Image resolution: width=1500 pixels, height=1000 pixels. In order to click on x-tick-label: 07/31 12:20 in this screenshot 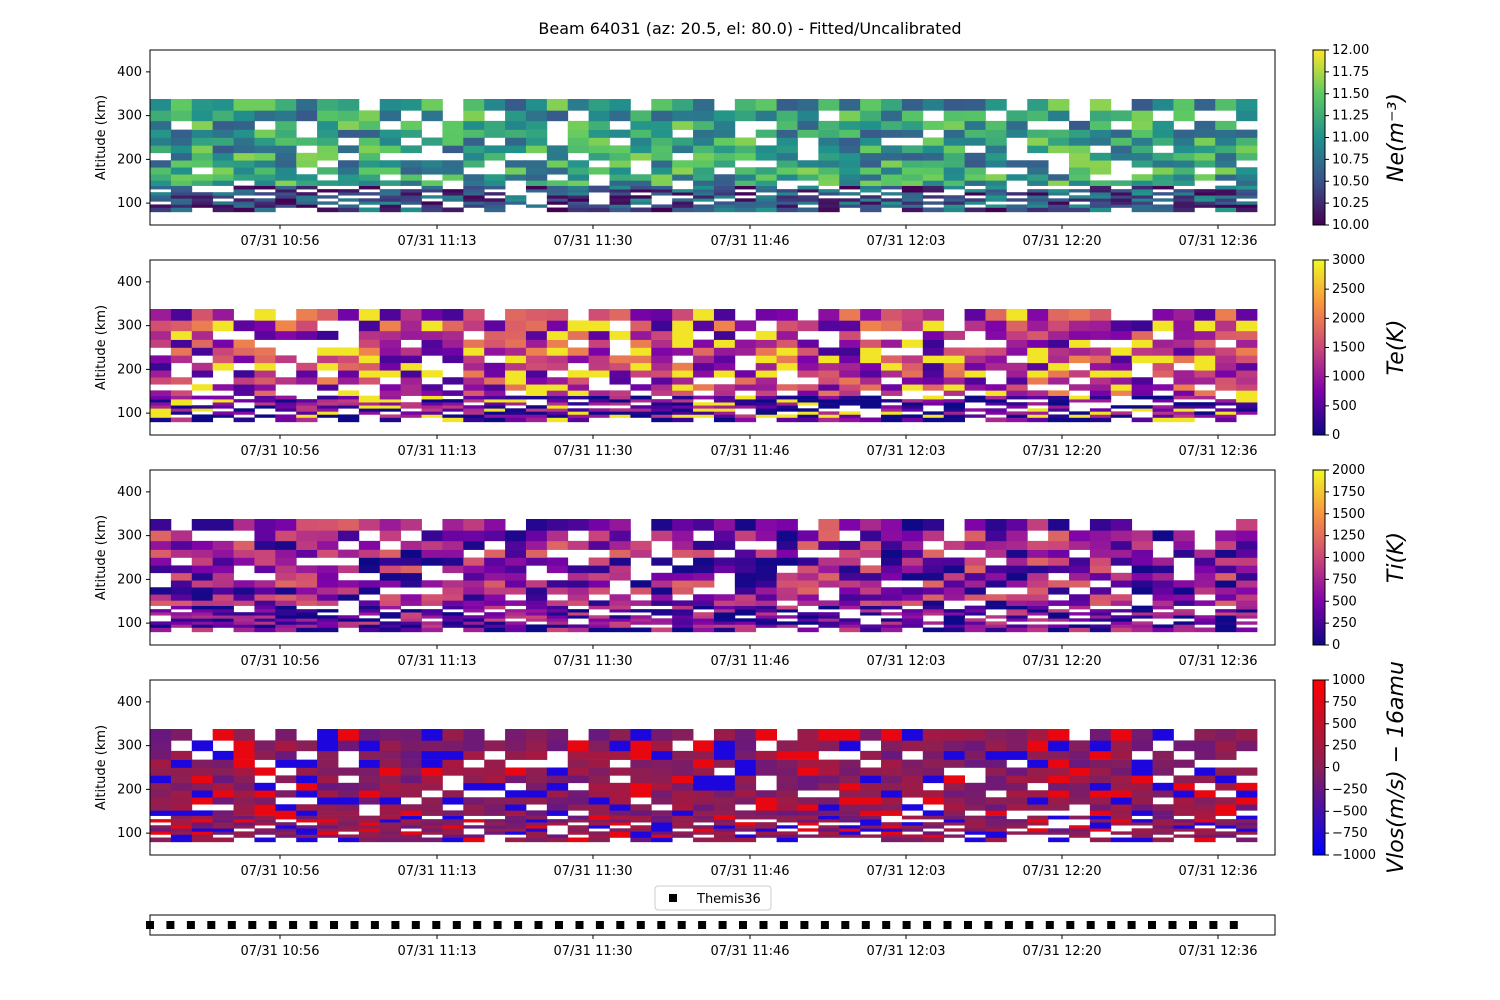, I will do `click(1061, 951)`.